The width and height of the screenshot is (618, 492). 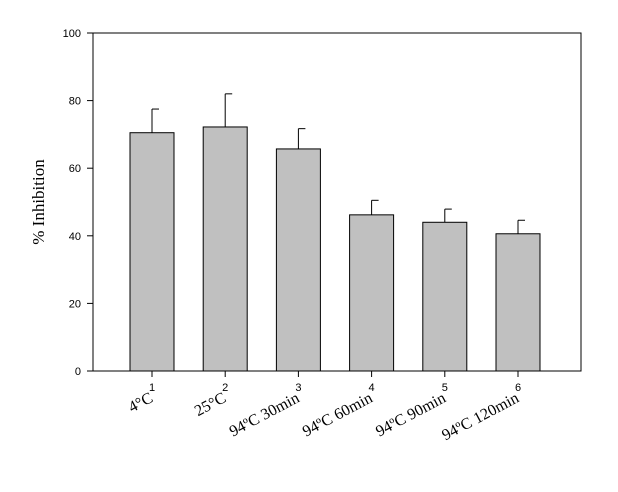 What do you see at coordinates (411, 415) in the screenshot?
I see `category-label: 94ºC 90min` at bounding box center [411, 415].